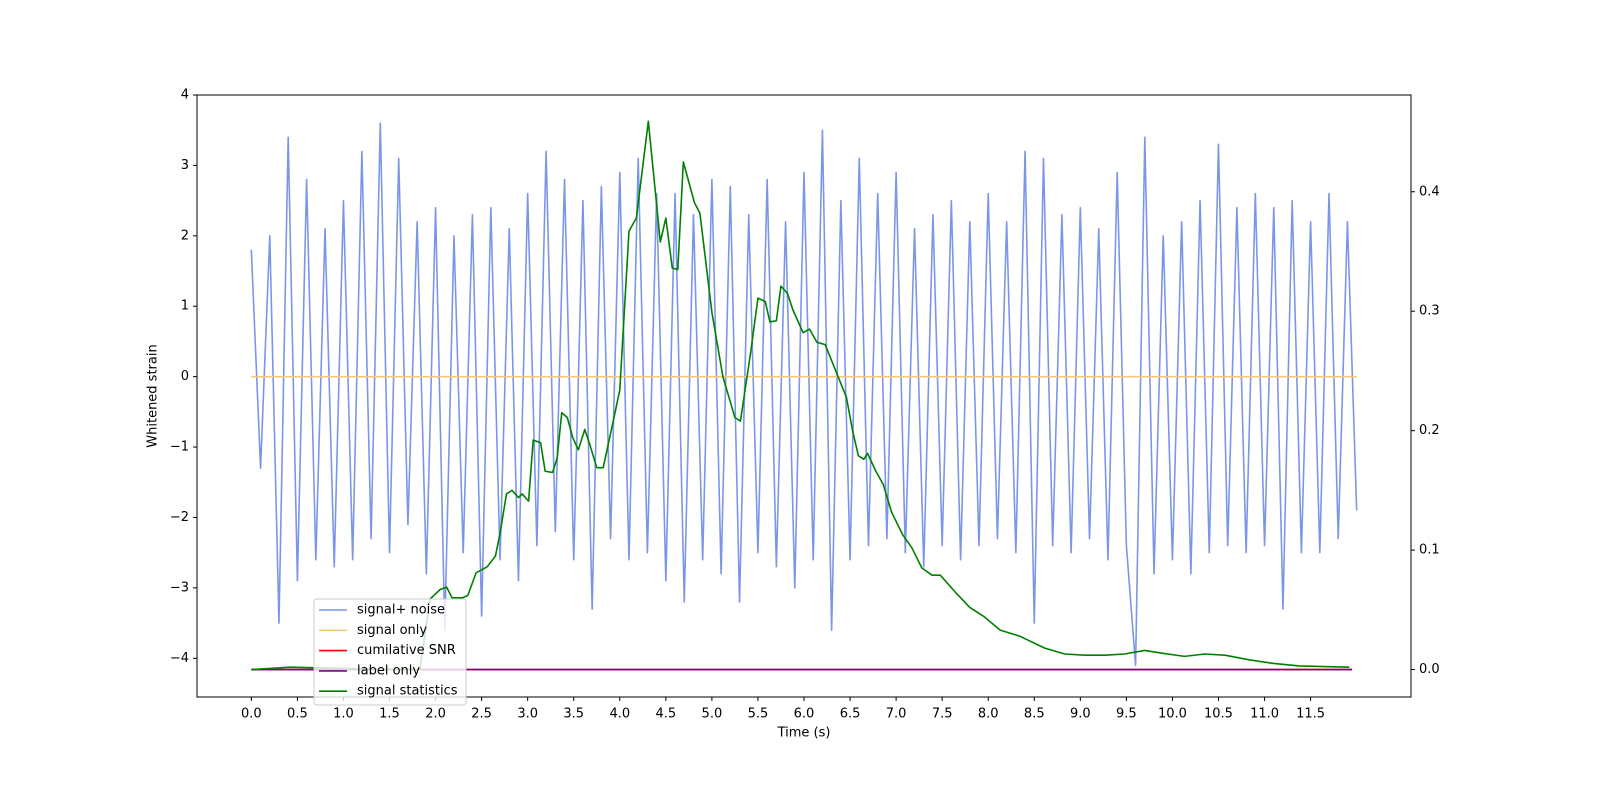  What do you see at coordinates (179, 447) in the screenshot?
I see `y-tick-label: −1` at bounding box center [179, 447].